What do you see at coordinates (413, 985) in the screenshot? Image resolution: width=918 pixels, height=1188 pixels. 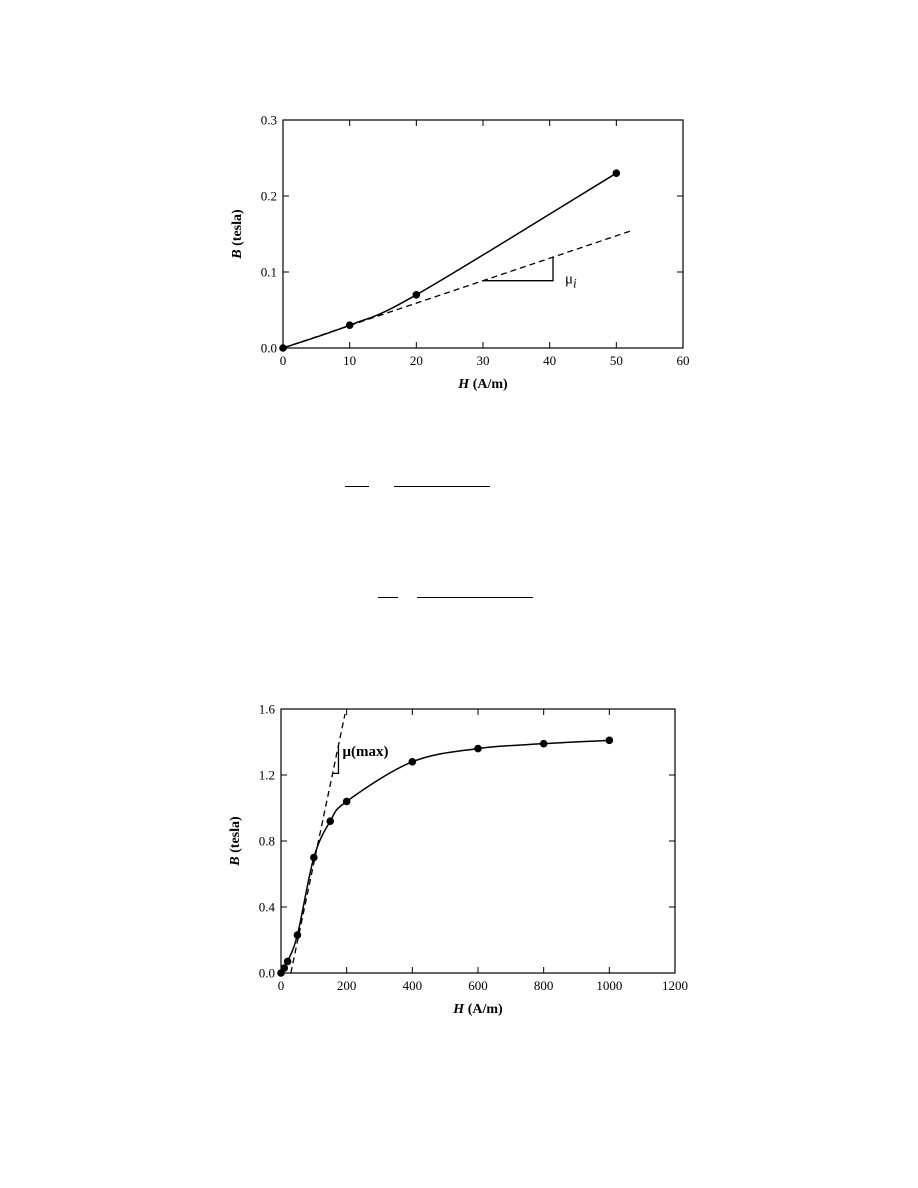 I see `x-tick-label: 400` at bounding box center [413, 985].